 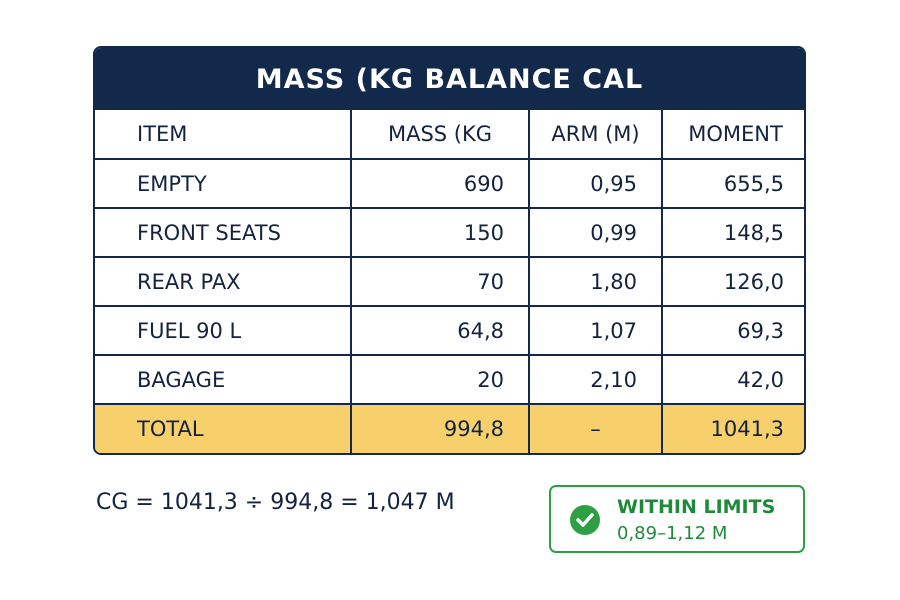 What do you see at coordinates (732, 379) in the screenshot?
I see `cell: 42,0` at bounding box center [732, 379].